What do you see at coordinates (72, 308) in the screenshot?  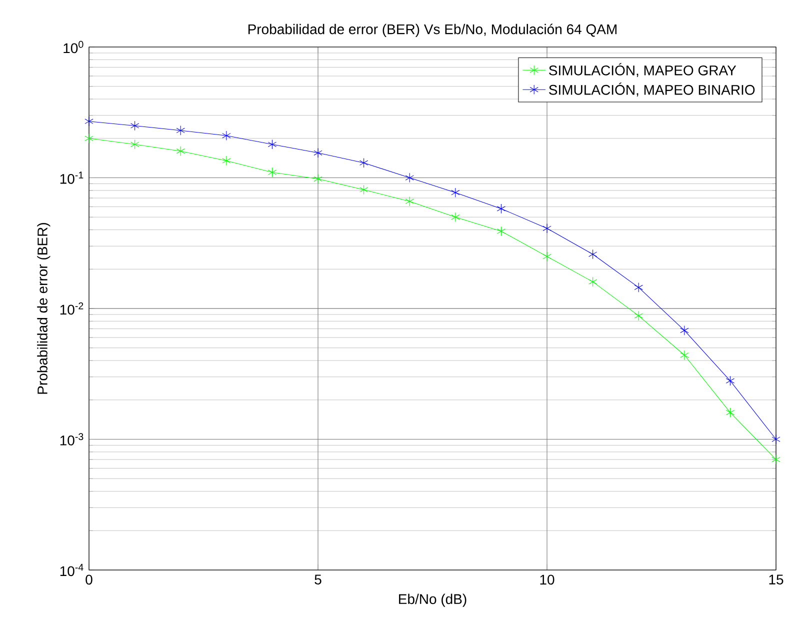 I see `y-tick-label: 10$^{-2}$` at bounding box center [72, 308].